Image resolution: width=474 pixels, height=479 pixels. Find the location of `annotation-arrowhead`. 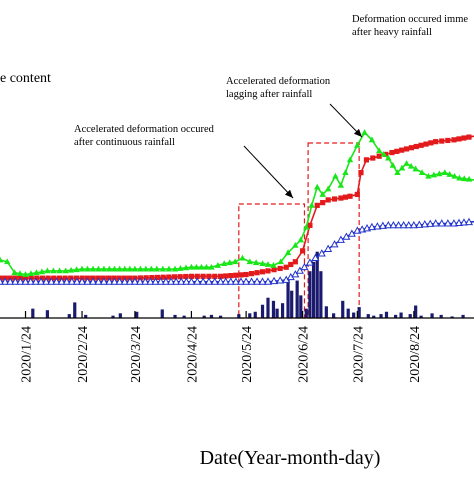

annotation-arrowhead is located at coordinates (288, 193).